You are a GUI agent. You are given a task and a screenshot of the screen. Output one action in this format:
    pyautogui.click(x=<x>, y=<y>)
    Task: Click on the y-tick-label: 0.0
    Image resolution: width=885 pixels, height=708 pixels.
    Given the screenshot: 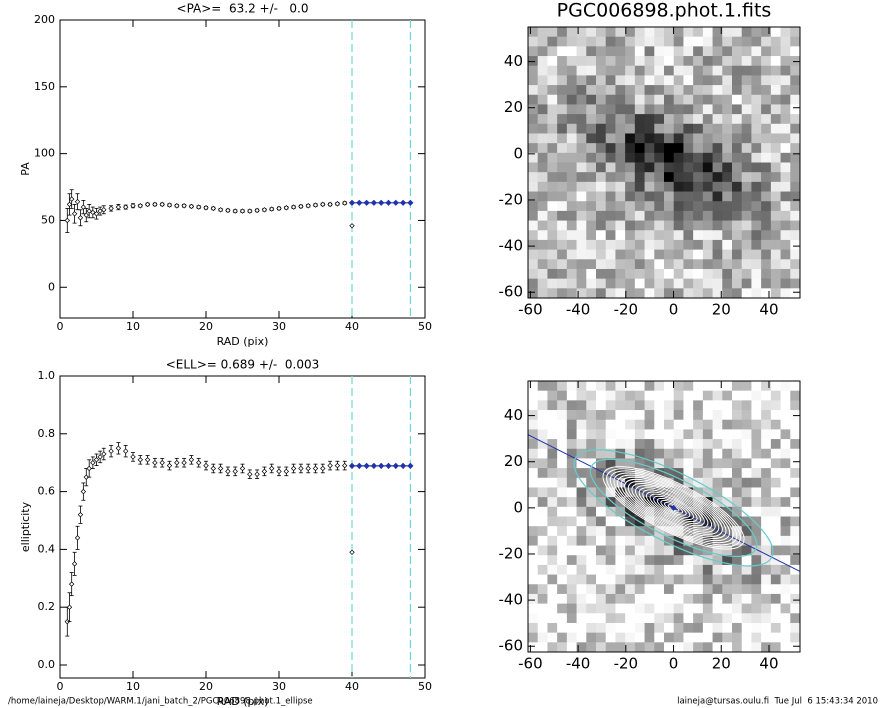 What is the action you would take?
    pyautogui.click(x=47, y=664)
    